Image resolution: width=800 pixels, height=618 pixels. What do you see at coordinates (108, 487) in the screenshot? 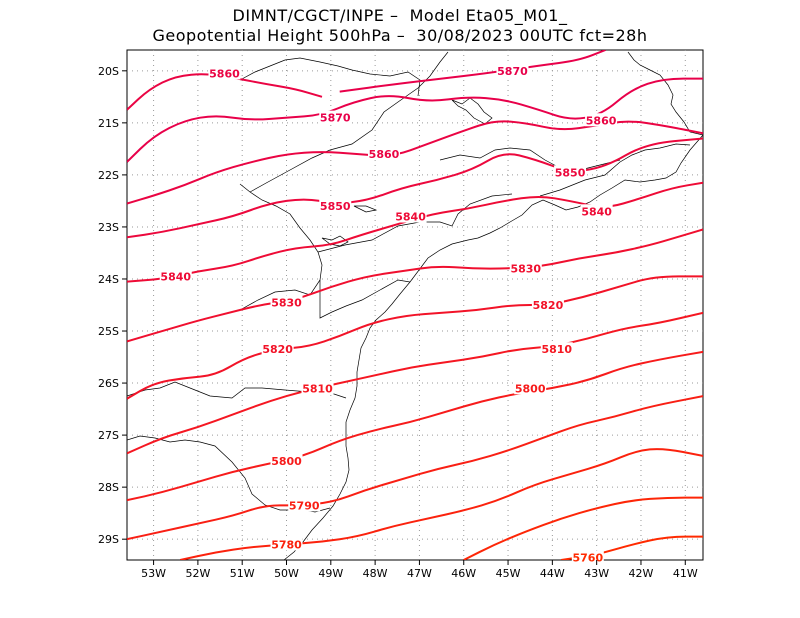
I see `lat-tick-label: 28S` at bounding box center [108, 487].